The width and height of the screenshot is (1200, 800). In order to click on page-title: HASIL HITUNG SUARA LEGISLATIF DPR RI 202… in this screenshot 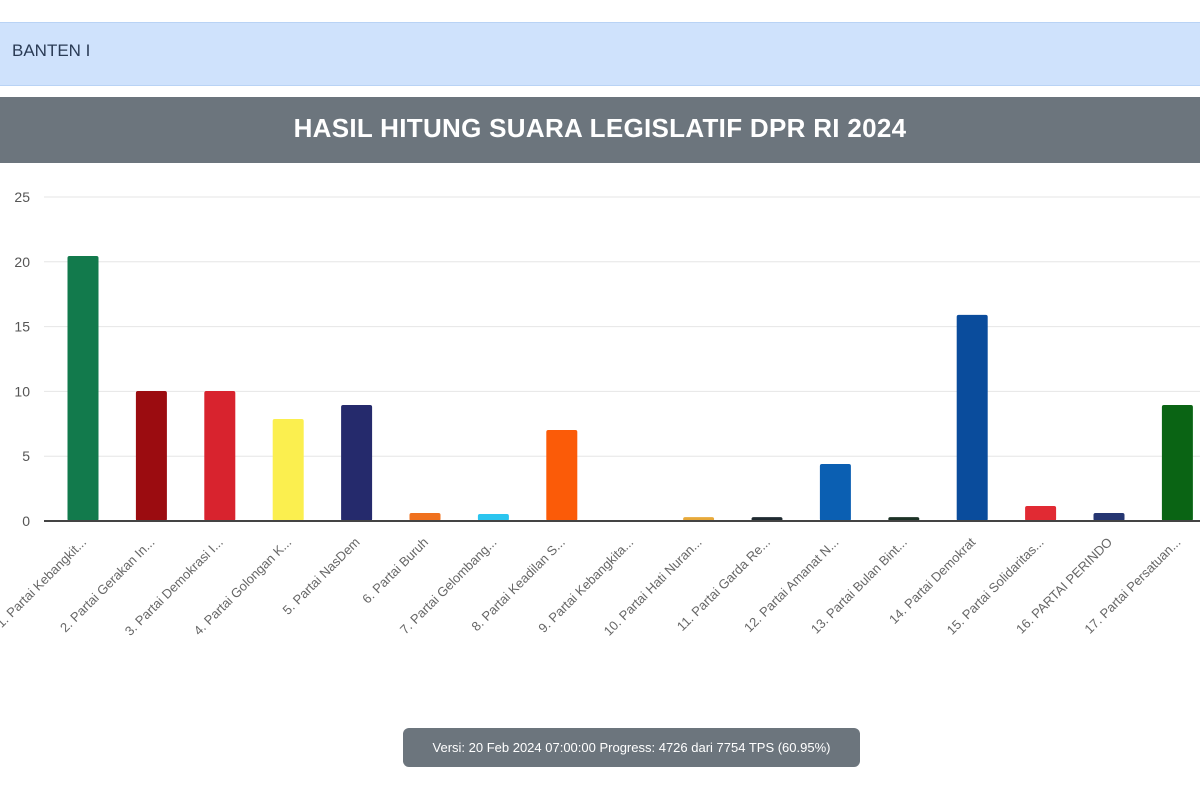, I will do `click(600, 130)`.